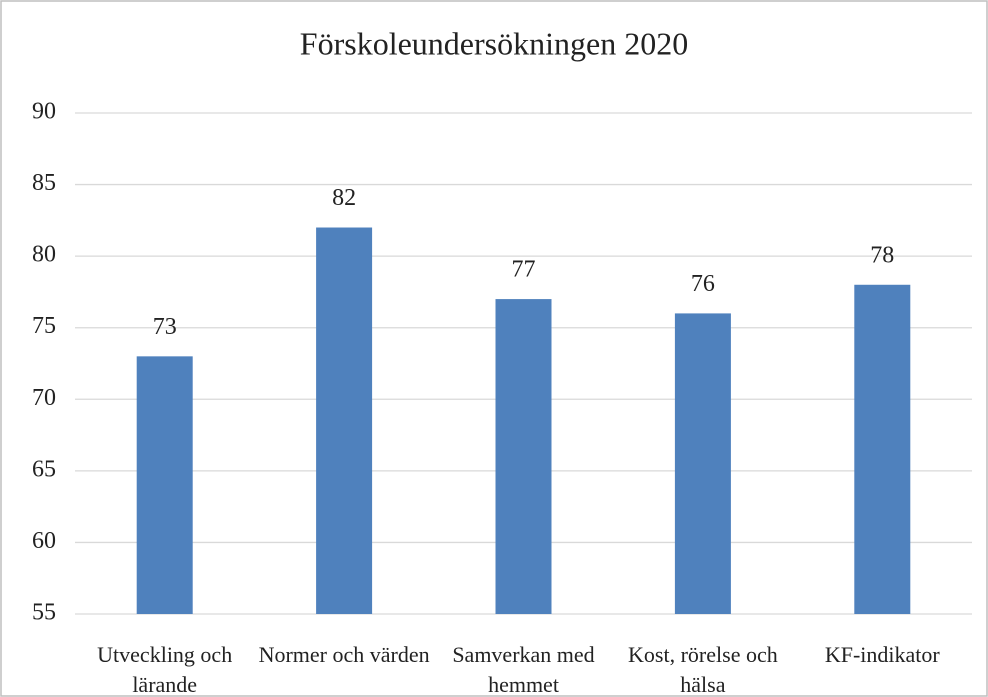 Image resolution: width=988 pixels, height=697 pixels. What do you see at coordinates (44, 326) in the screenshot?
I see `y-tick-label: 75` at bounding box center [44, 326].